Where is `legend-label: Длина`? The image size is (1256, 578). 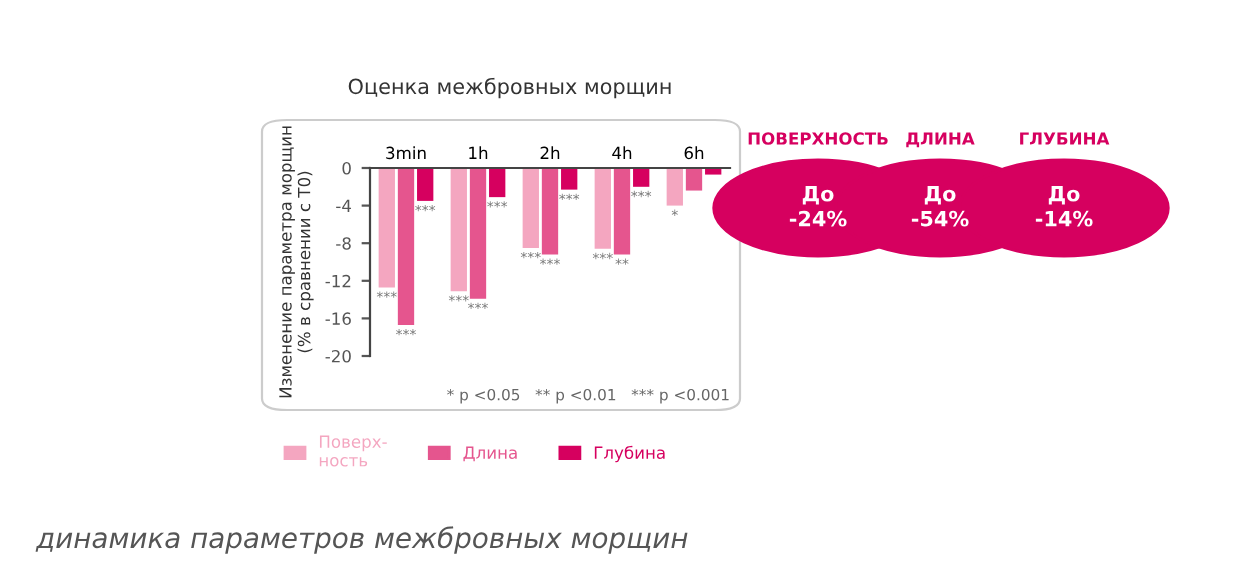 legend-label: Длина is located at coordinates (490, 454).